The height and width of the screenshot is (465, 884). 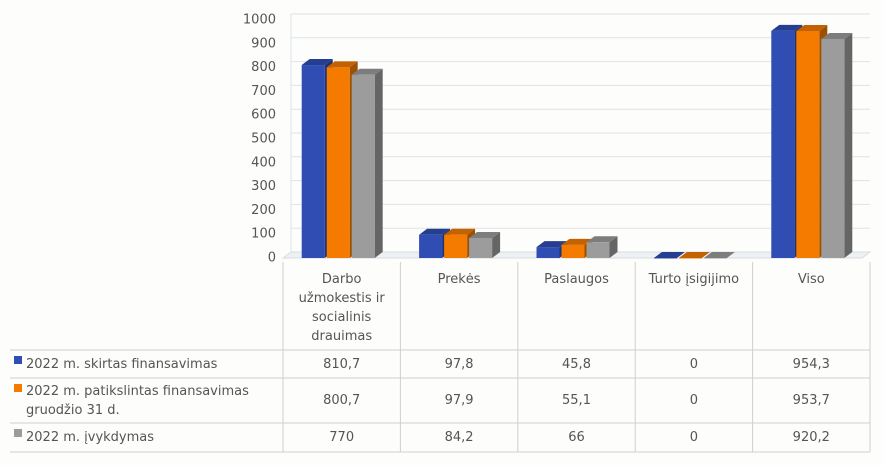 What do you see at coordinates (342, 400) in the screenshot?
I see `value-label: 800,7` at bounding box center [342, 400].